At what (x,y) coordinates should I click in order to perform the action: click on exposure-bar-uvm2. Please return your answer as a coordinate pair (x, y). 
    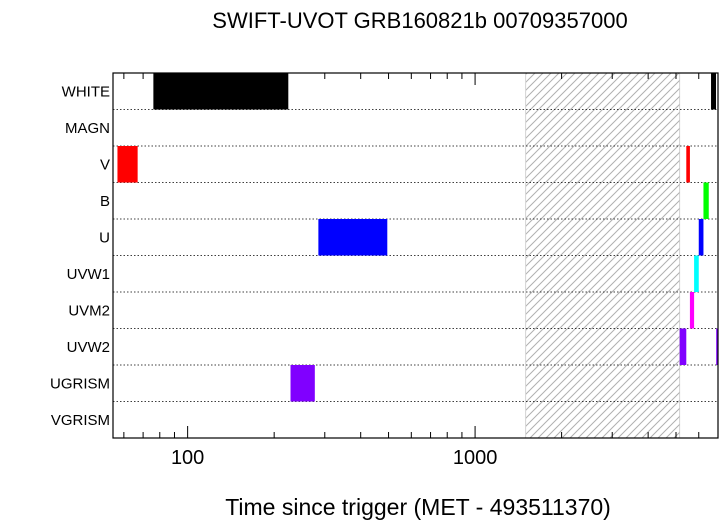
    Looking at the image, I should click on (692, 310).